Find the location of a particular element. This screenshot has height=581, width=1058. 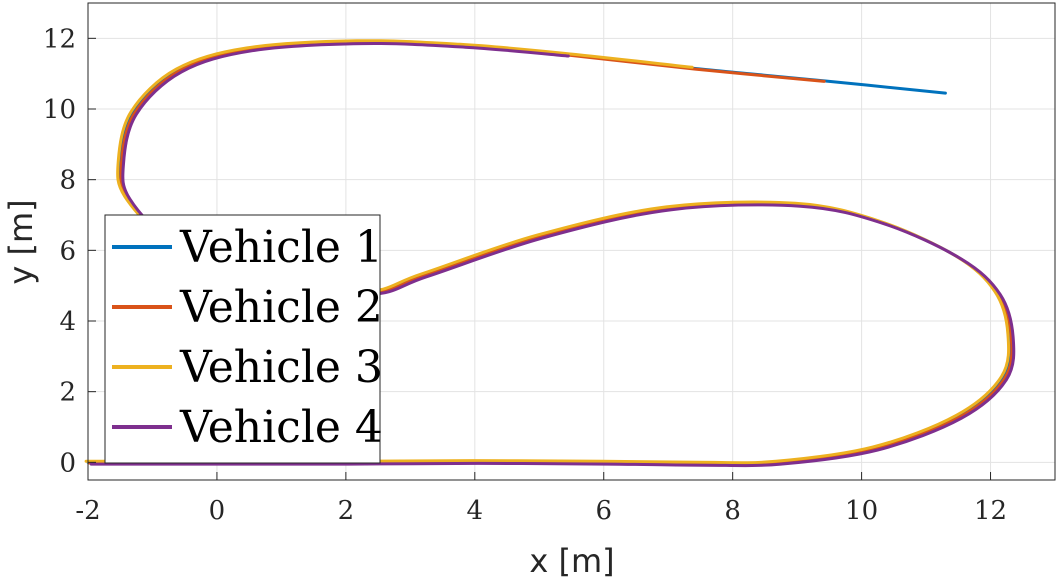

x-tick-label: 10 is located at coordinates (861, 511).